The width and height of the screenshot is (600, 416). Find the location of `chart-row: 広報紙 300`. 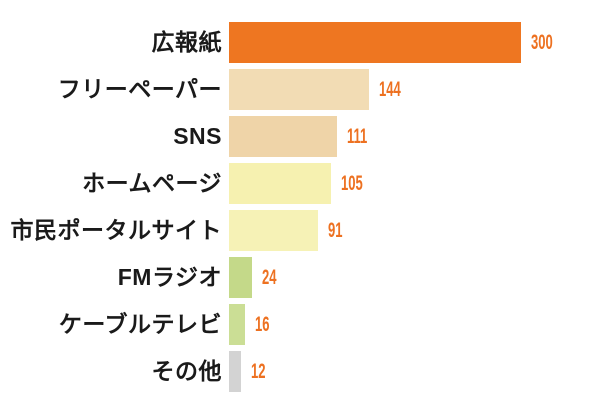

chart-row: 広報紙 300 is located at coordinates (300, 42).